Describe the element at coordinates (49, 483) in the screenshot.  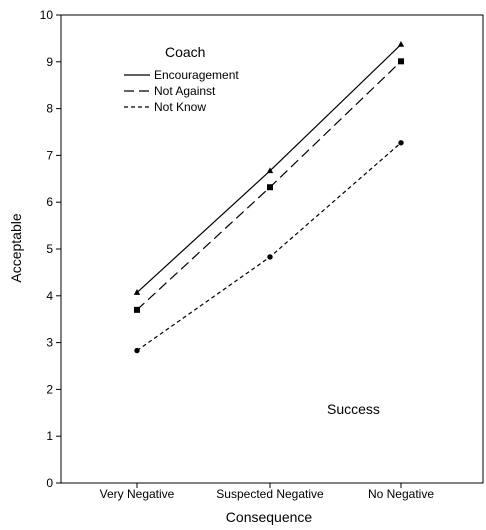
I see `y-tick-label: 0` at that location.